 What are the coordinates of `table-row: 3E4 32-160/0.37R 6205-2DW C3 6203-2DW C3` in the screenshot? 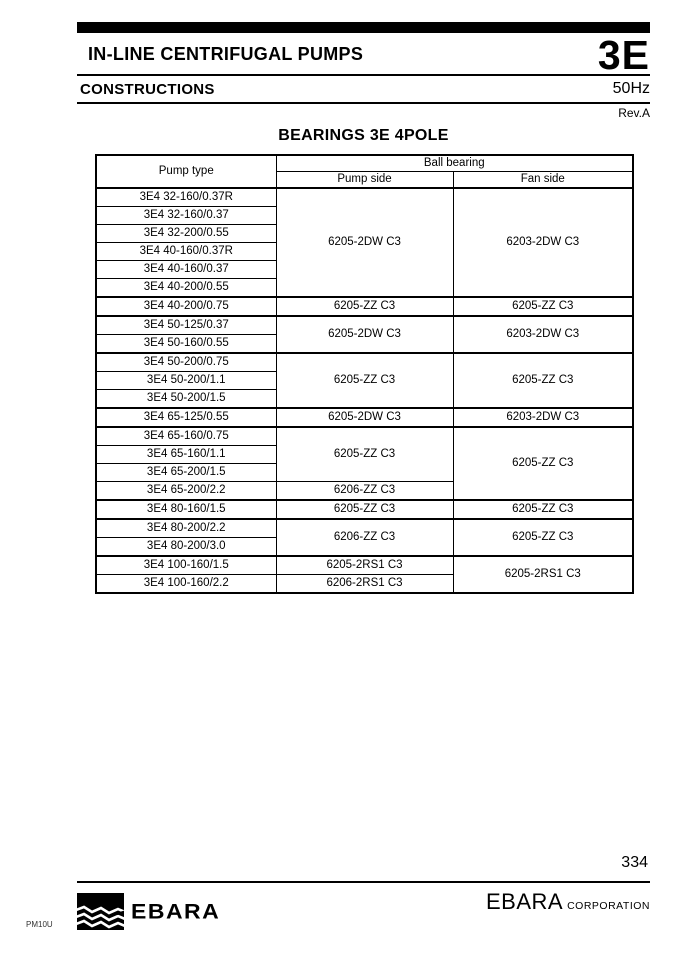 It's located at (364, 242).